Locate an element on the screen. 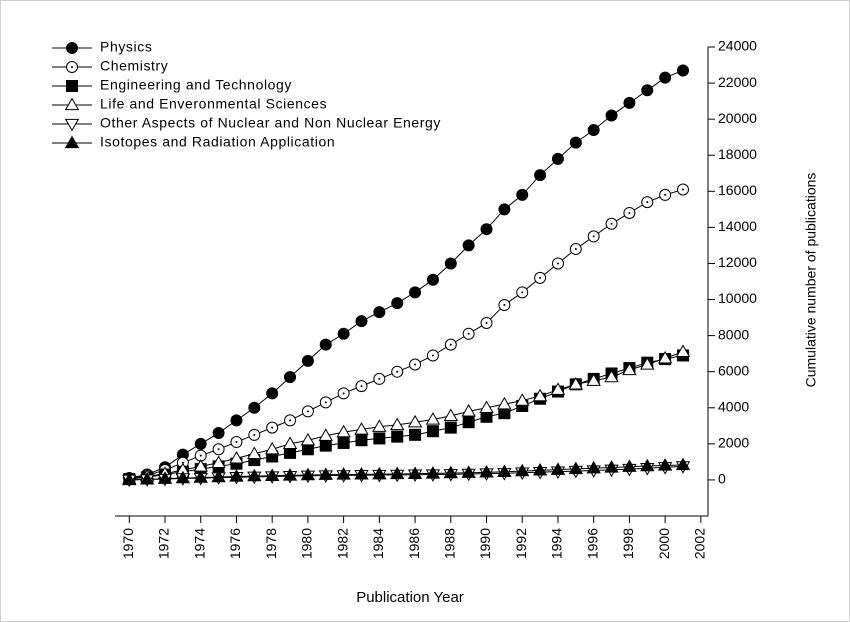 This screenshot has width=850, height=622. x-tick-label: 1980 is located at coordinates (307, 543).